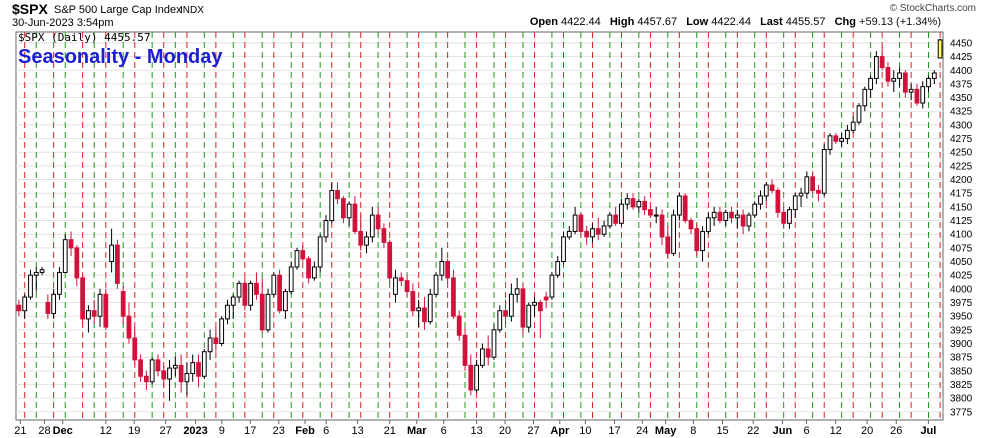  What do you see at coordinates (961, 207) in the screenshot?
I see `y-tick-label: 4150` at bounding box center [961, 207].